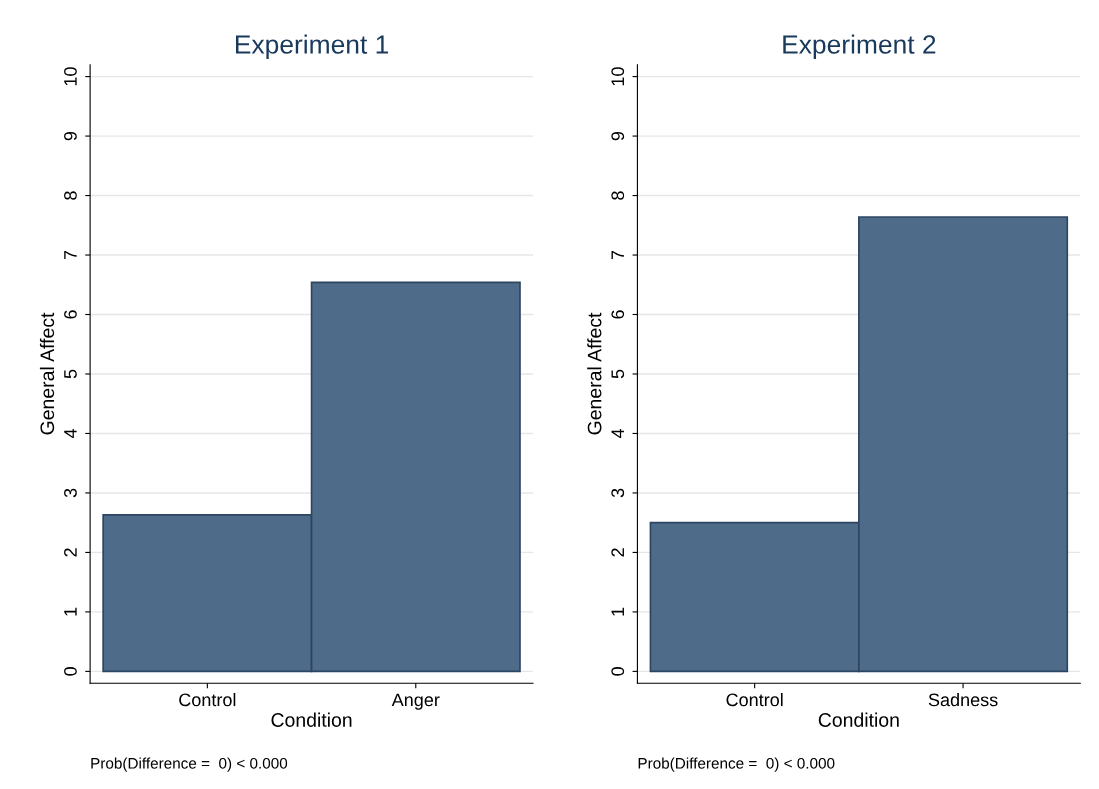 The height and width of the screenshot is (789, 1099). Describe the element at coordinates (312, 47) in the screenshot. I see `chart-title: Experiment 1` at that location.